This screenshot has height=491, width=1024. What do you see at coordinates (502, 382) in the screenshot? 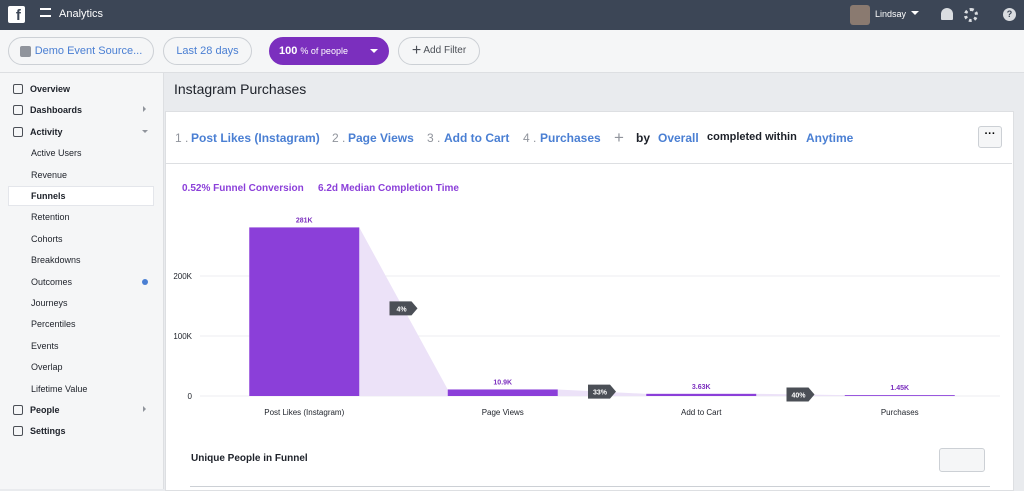
I see `value-label: 10.9K` at bounding box center [502, 382].